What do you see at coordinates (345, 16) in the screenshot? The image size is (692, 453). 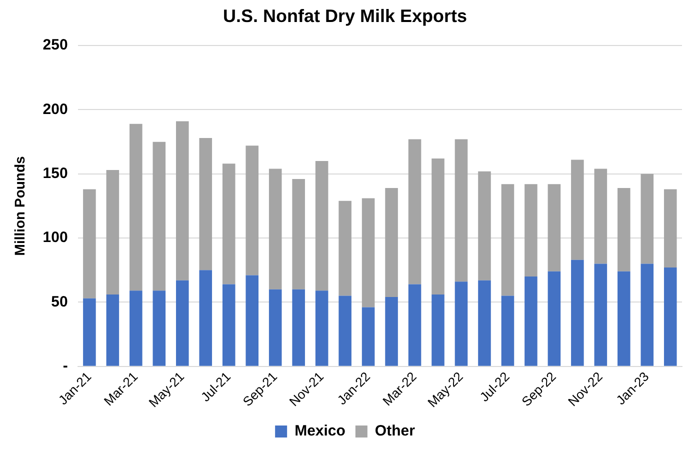 I see `chart-title: U.S. Nonfat Dry Milk Exports` at bounding box center [345, 16].